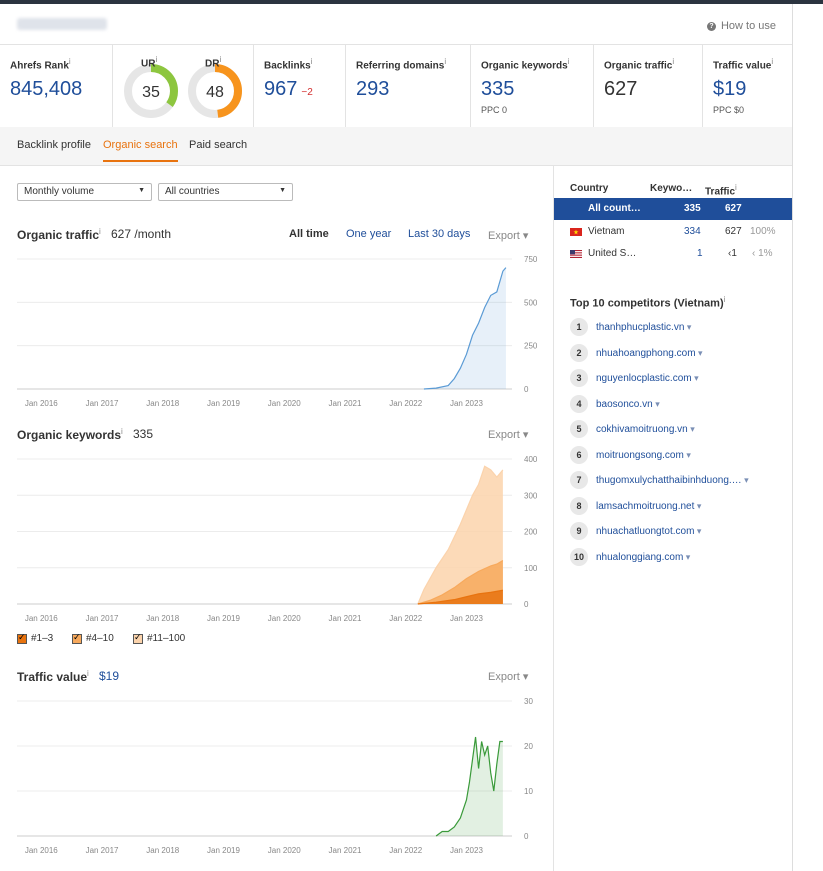 This screenshot has width=823, height=871. Describe the element at coordinates (525, 236) in the screenshot. I see `chevron-down-icon: ▾` at that location.